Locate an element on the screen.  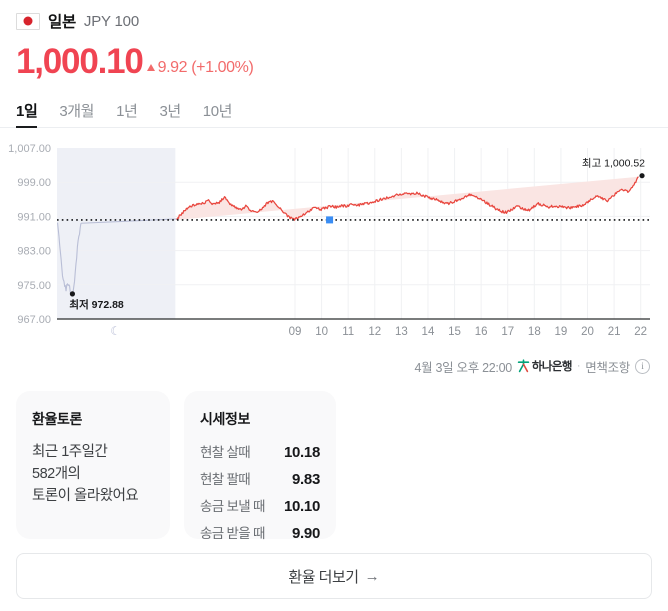
rate-value-cash-buy: 10.18 is located at coordinates (301, 452).